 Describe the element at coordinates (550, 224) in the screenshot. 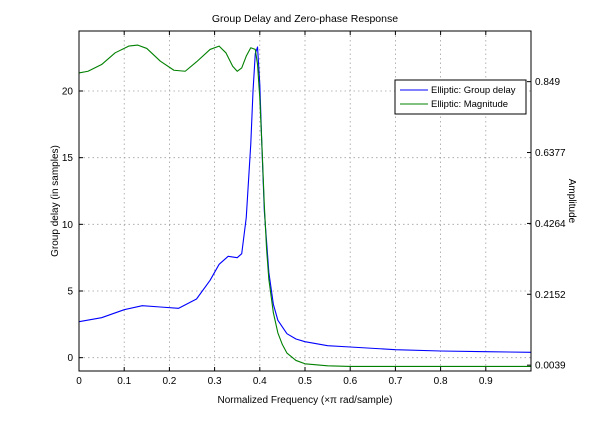

I see `y-tick-label-right: 0.4264` at that location.